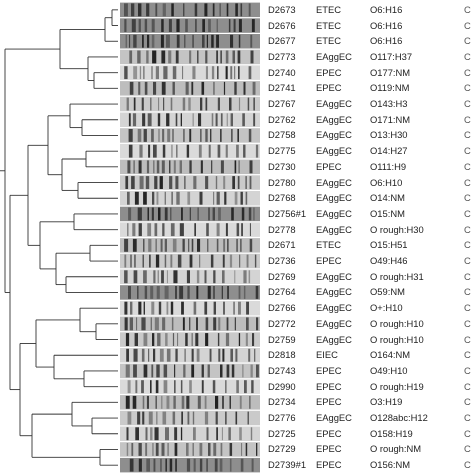  I want to click on strain-row: D2676 ETEC O6:H16 C, so click(367, 26).